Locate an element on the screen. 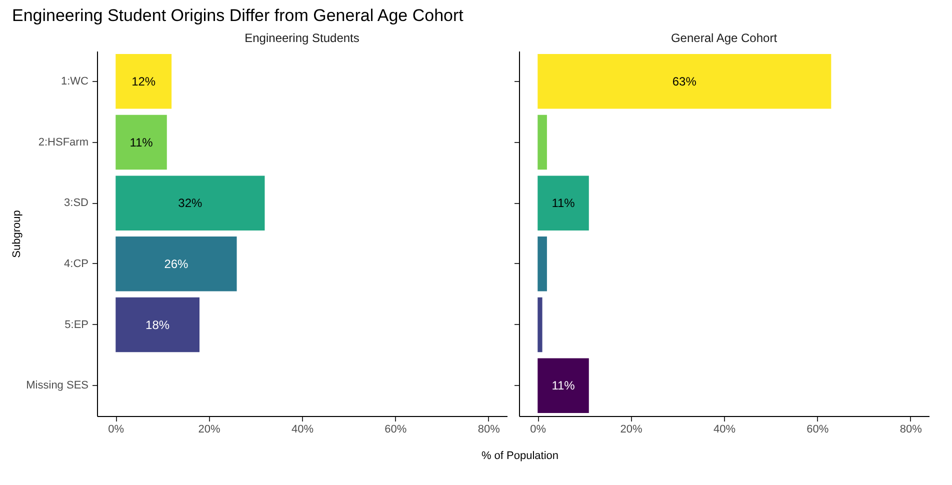 The width and height of the screenshot is (952, 485). chart-title: Engineering Student Origins Differ from General Age Cohort is located at coordinates (237, 16).